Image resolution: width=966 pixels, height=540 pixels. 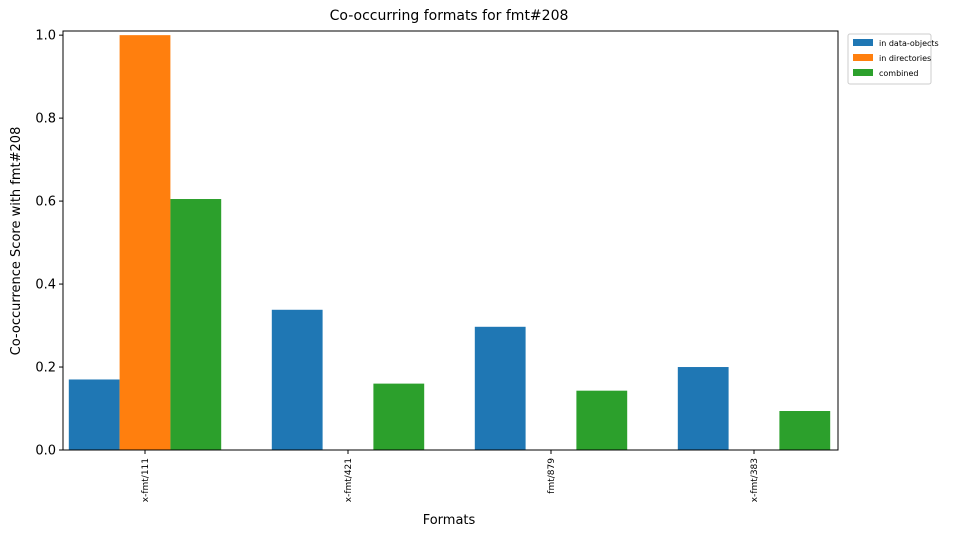 I want to click on y-axis: 0.0 0.2 0.4 0.6 0.8 1.0, so click(x=49, y=244).